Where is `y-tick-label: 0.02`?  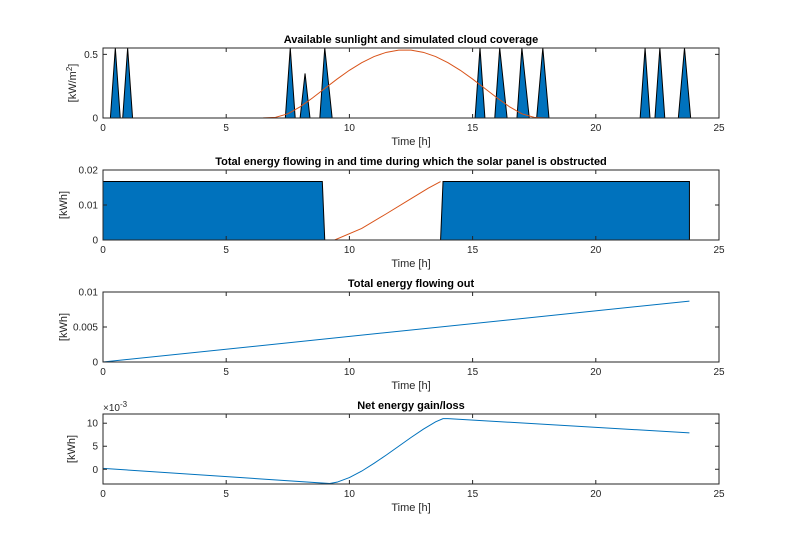
y-tick-label: 0.02 is located at coordinates (89, 171).